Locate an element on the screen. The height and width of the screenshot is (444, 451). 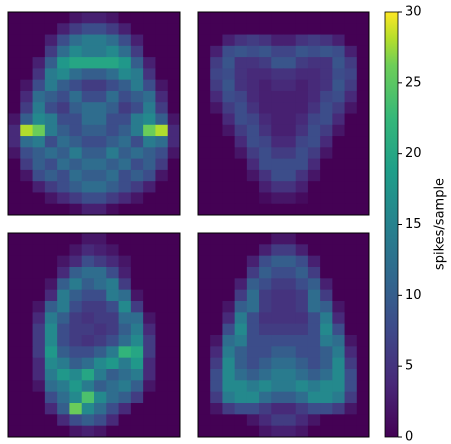
colorbar-tick-label: 5 is located at coordinates (409, 366).